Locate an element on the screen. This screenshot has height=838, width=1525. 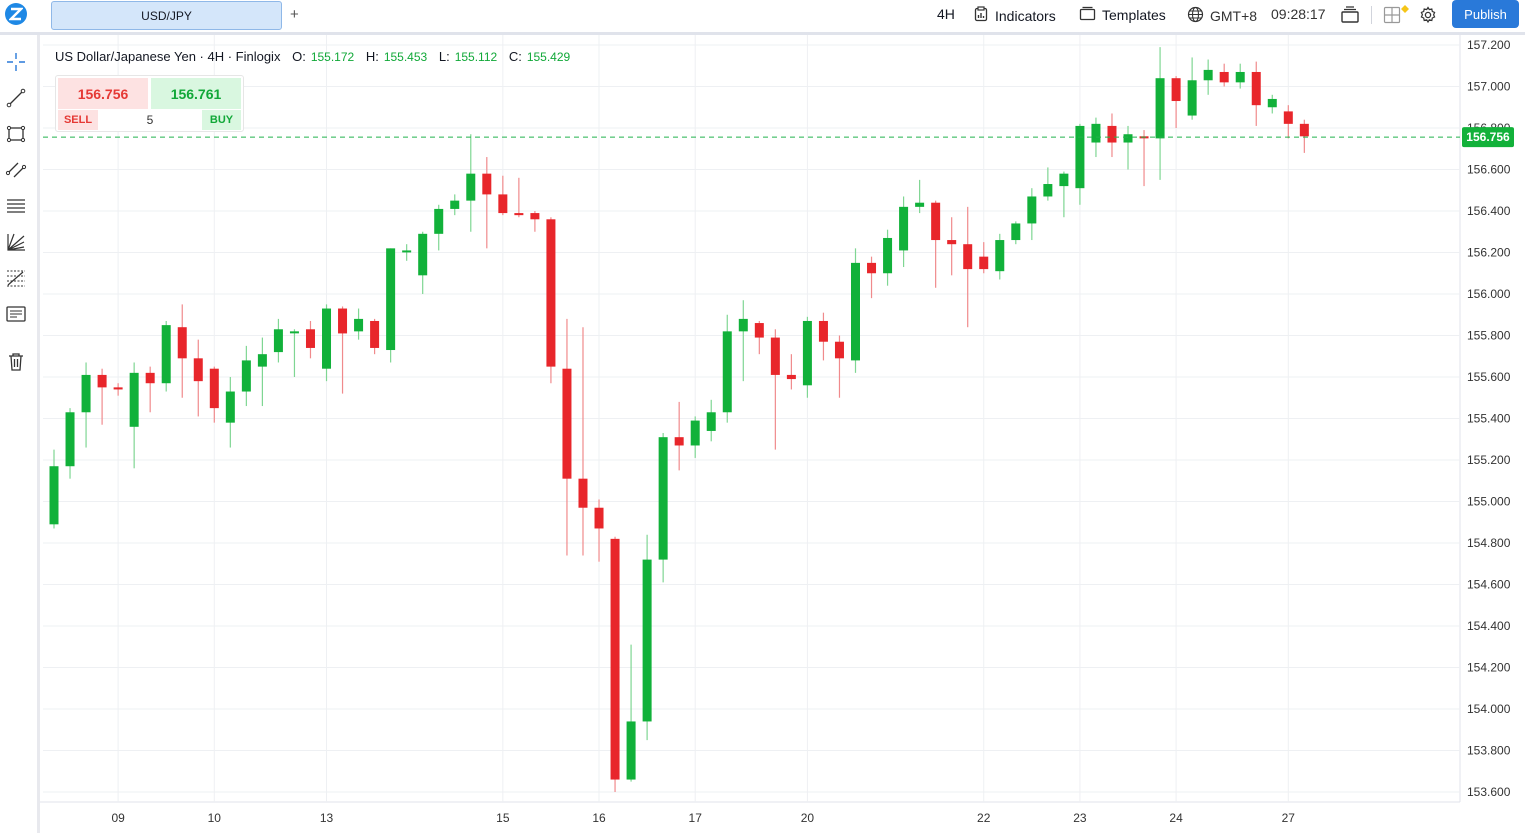
y-tick-label: 155.800 is located at coordinates (1489, 336).